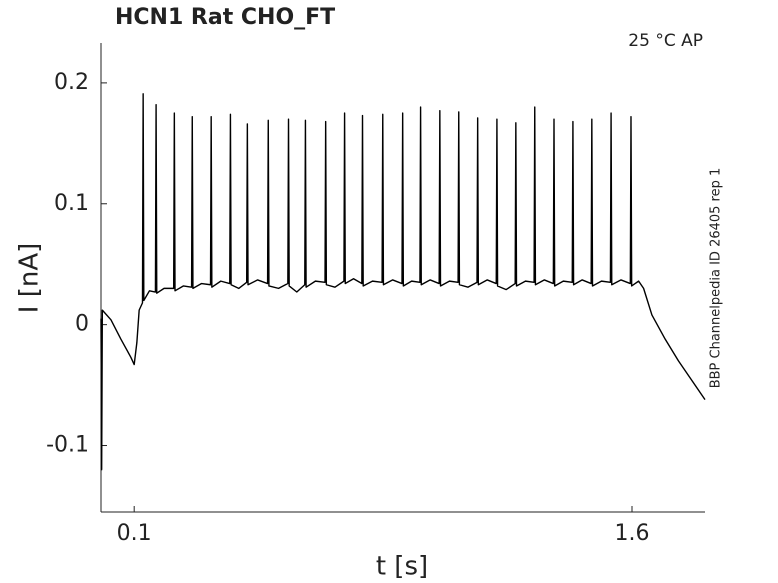 This screenshot has height=583, width=778. What do you see at coordinates (402, 567) in the screenshot?
I see `x-axis-label: t [s]` at bounding box center [402, 567].